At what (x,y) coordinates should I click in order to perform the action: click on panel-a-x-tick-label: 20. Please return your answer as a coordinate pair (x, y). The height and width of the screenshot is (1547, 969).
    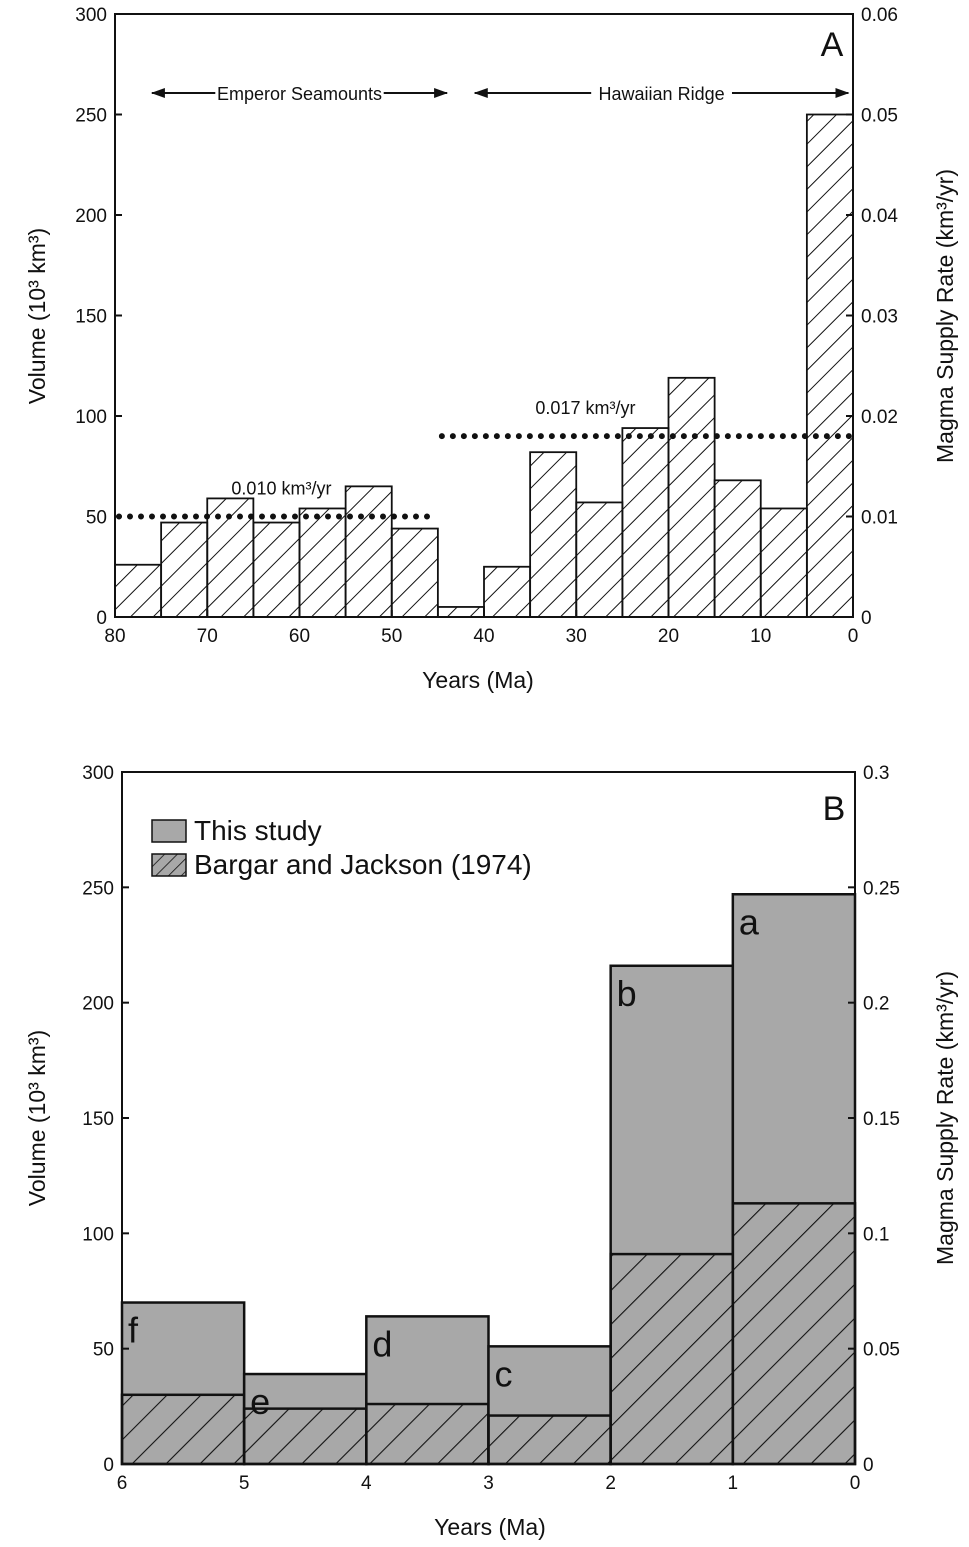
    Looking at the image, I should click on (668, 636).